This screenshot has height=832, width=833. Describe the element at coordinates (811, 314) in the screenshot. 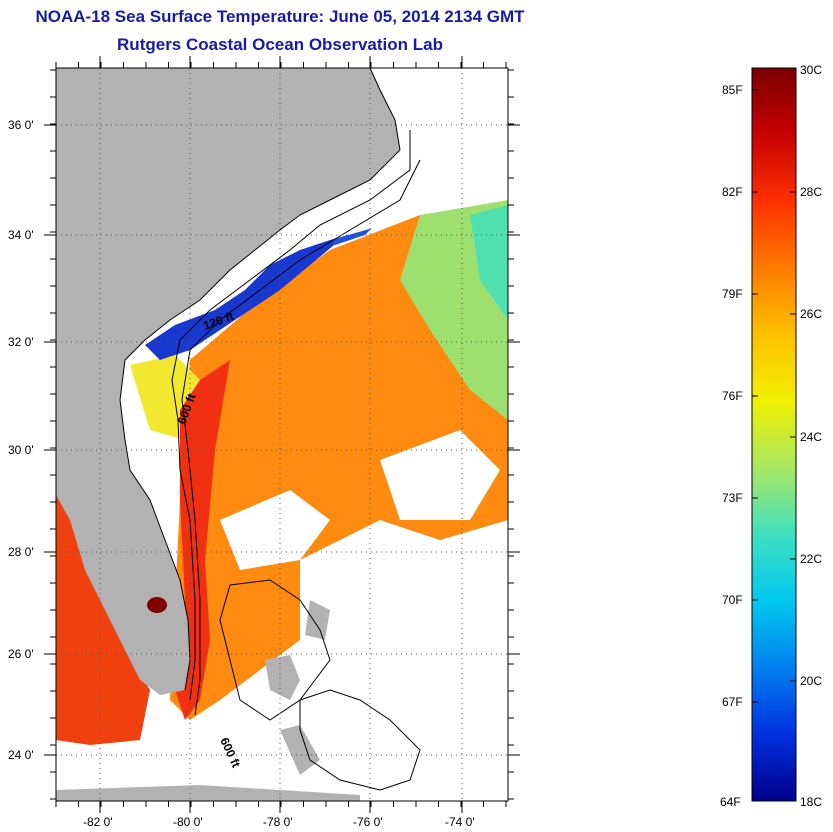

I see `colorbar-c-label: 26C` at that location.